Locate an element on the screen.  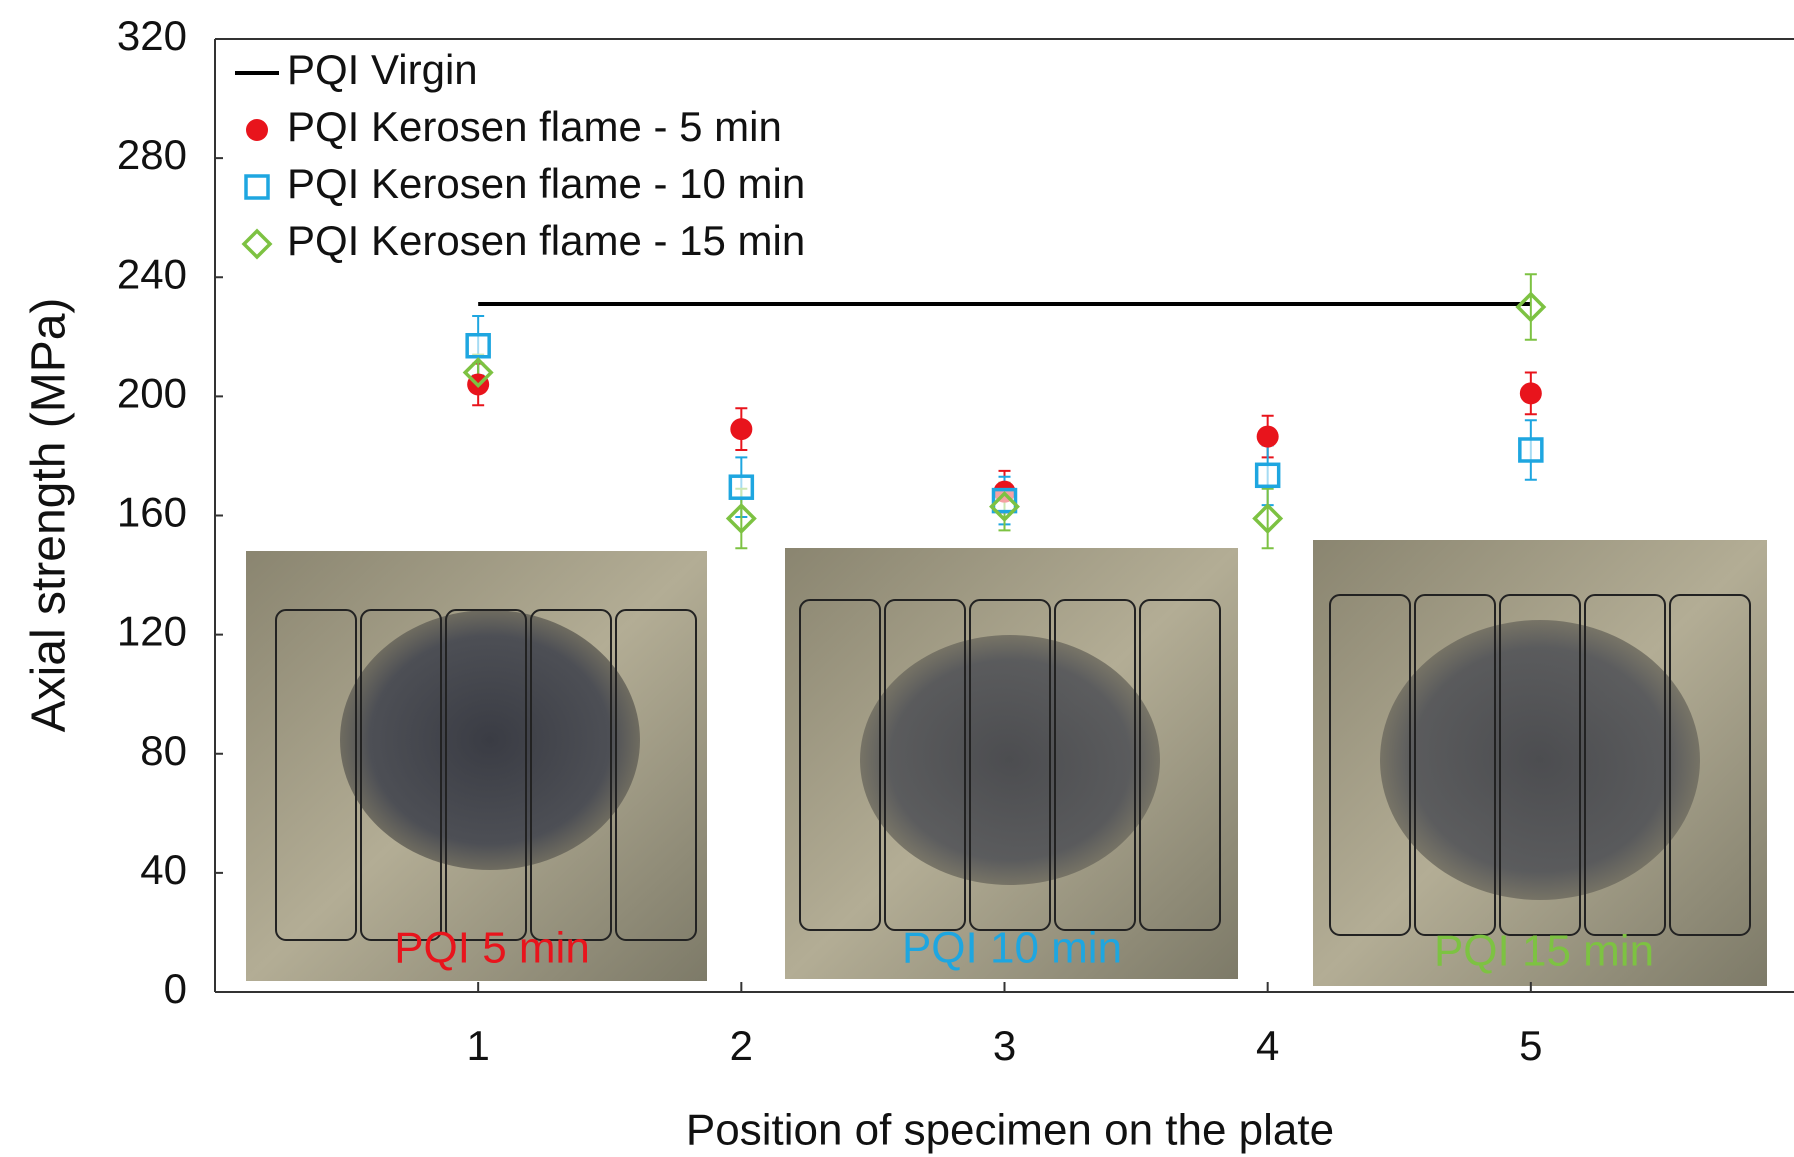
legend-label: PQI Kerosen flame - 15 min is located at coordinates (546, 240).